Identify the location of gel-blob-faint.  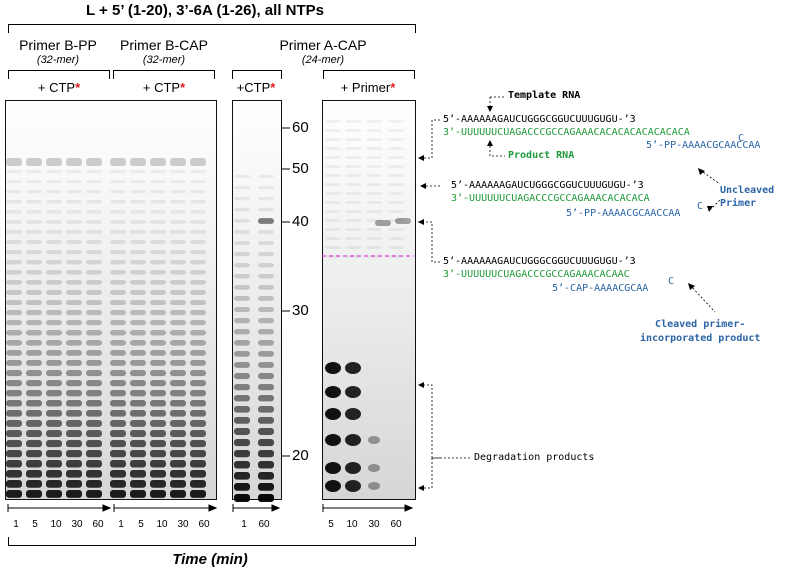
(374, 486).